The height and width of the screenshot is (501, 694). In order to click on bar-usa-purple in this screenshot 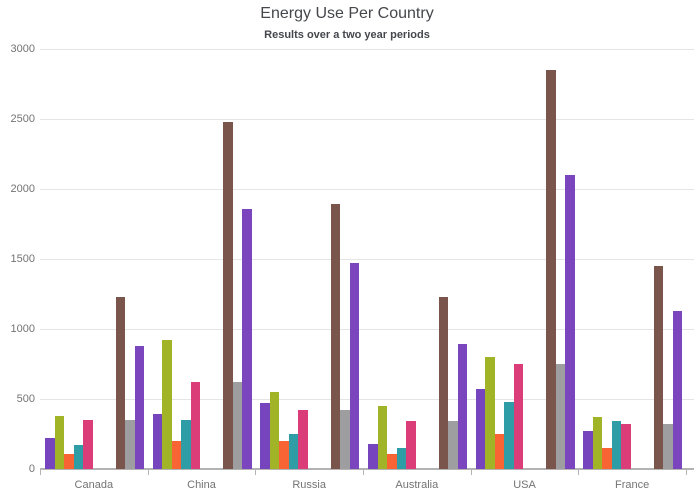, I will do `click(480, 429)`.